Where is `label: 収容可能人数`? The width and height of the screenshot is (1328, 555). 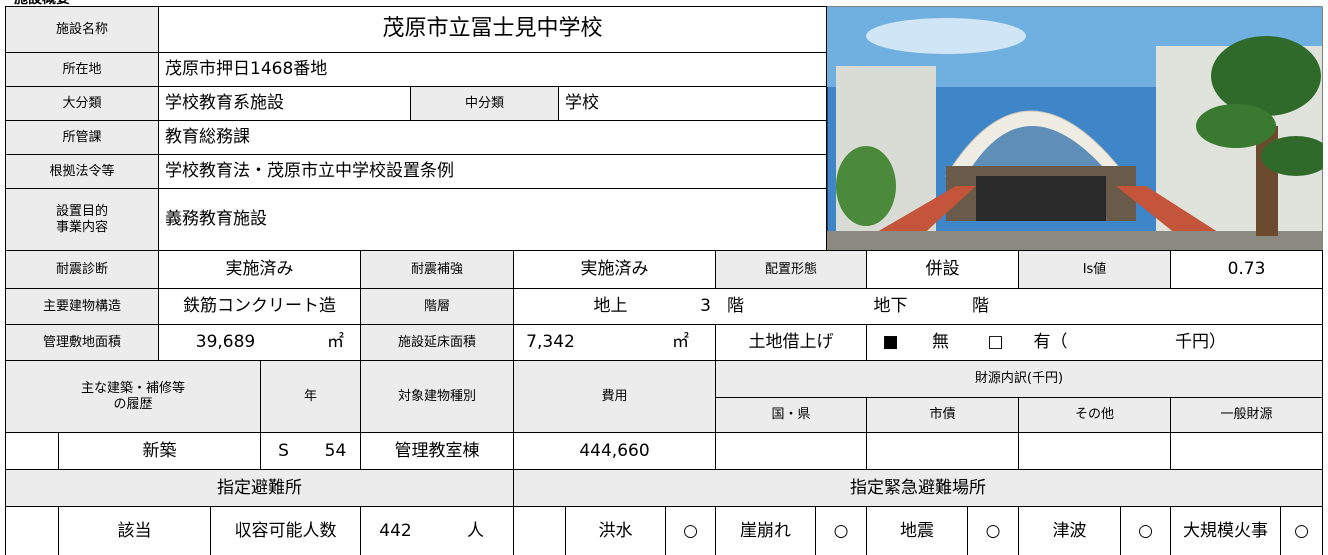 label: 収容可能人数 is located at coordinates (285, 530).